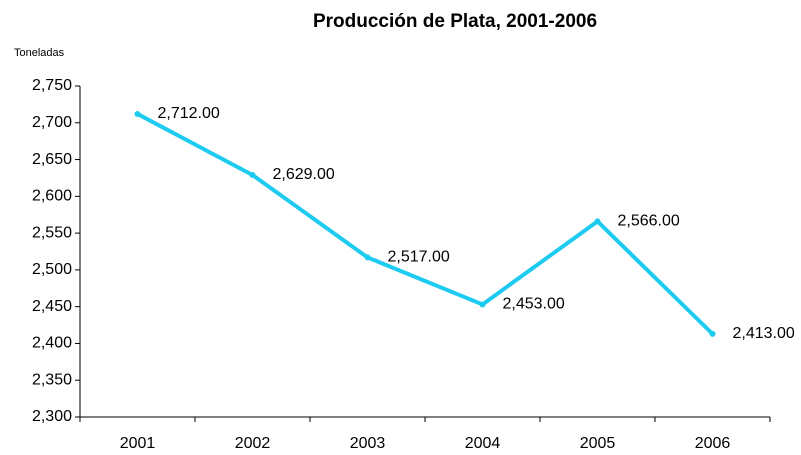 The height and width of the screenshot is (455, 801). I want to click on y-tick-label: 2,300, so click(52, 416).